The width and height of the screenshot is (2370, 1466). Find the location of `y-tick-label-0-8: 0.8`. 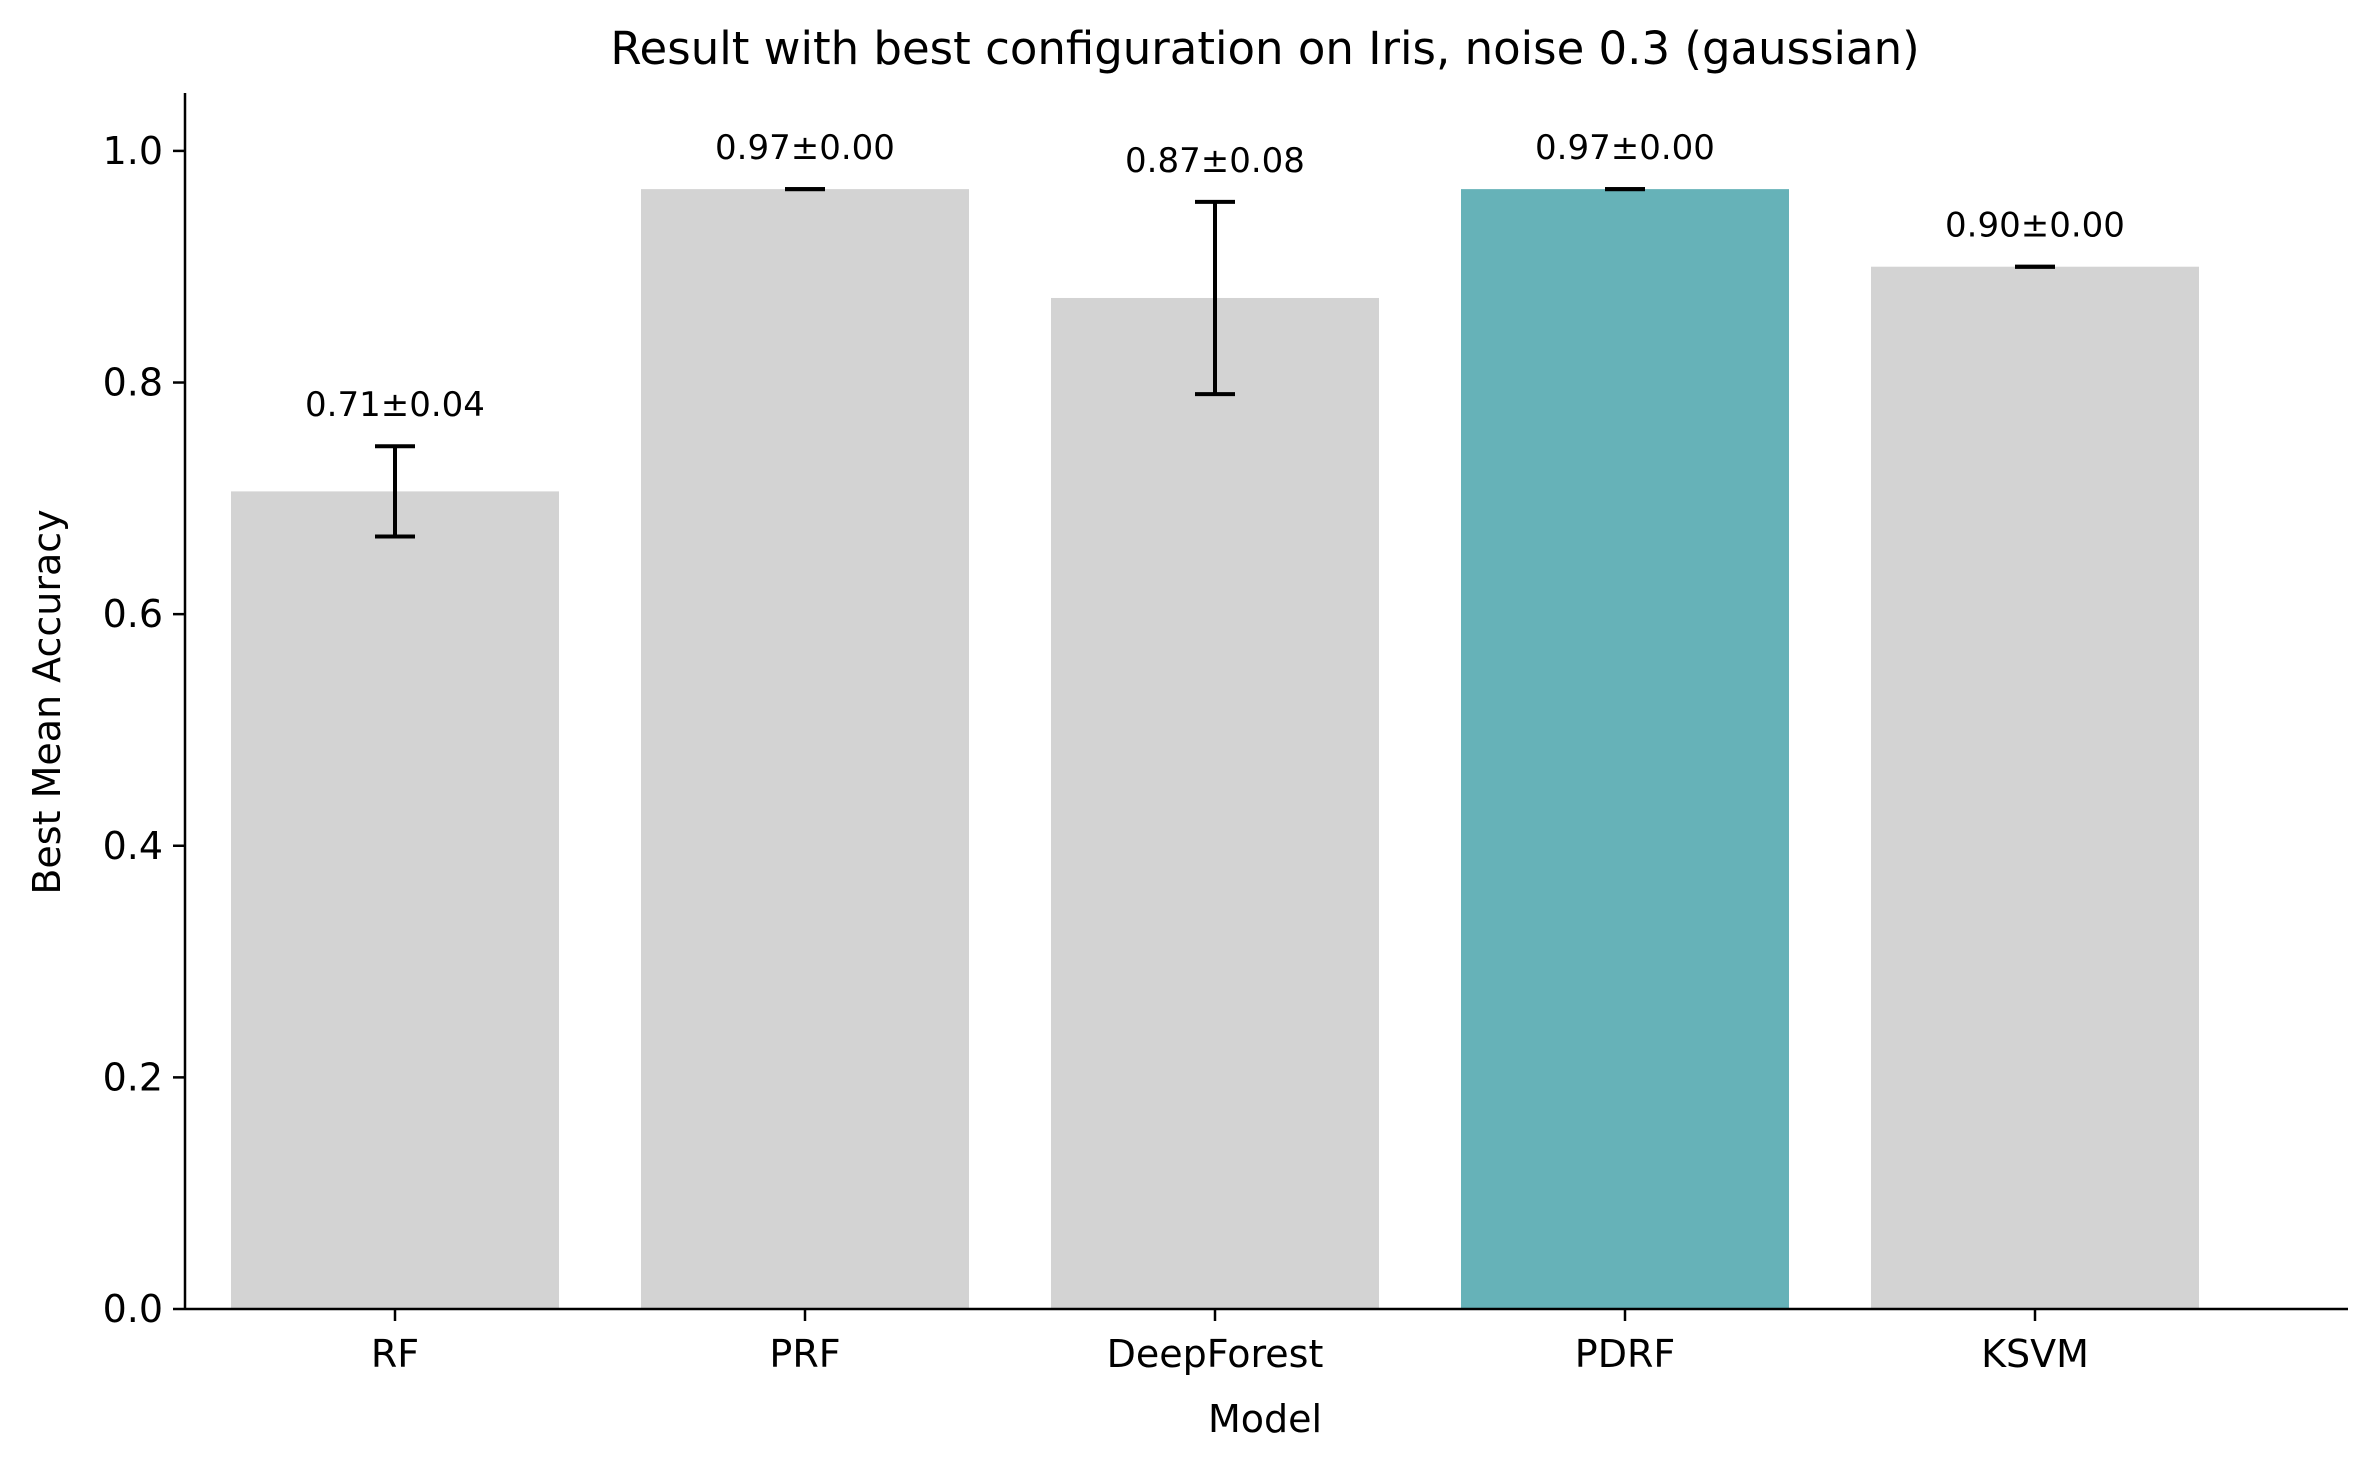

y-tick-label-0-8: 0.8 is located at coordinates (133, 383).